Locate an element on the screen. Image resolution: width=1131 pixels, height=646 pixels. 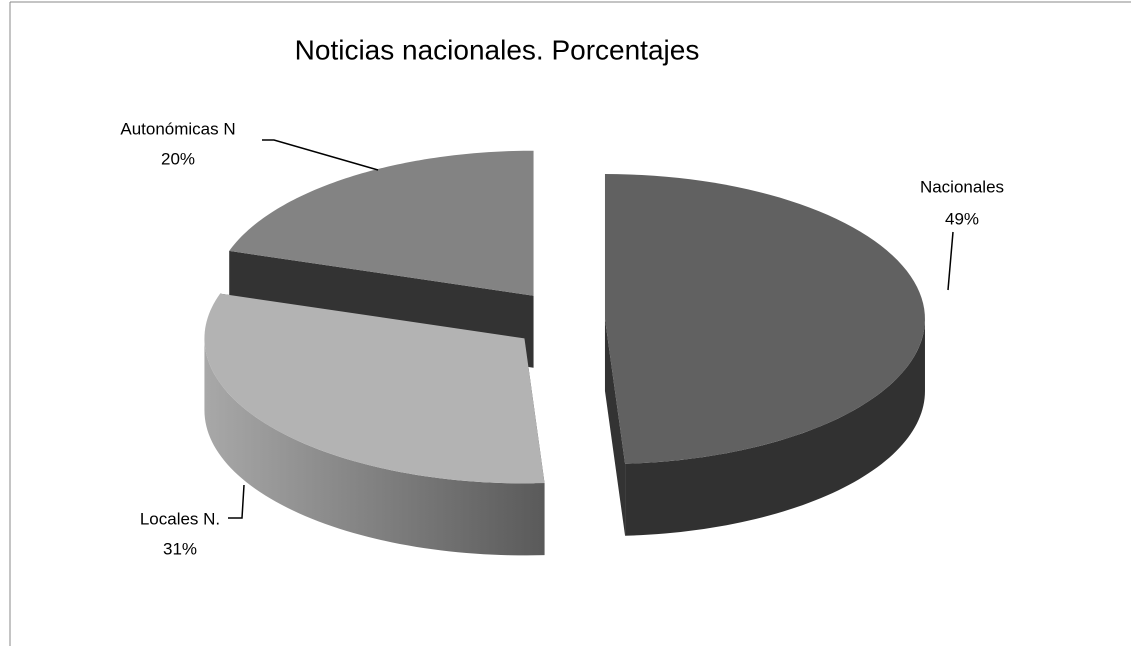
value-label: 49% is located at coordinates (962, 218).